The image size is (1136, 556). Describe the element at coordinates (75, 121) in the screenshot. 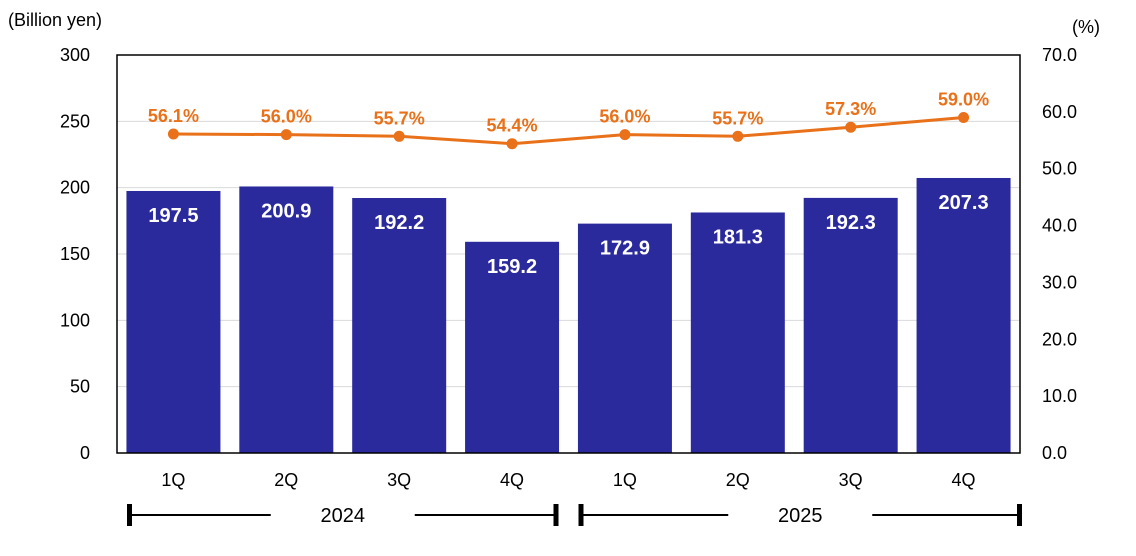

I see `left-tick-label: 250` at that location.